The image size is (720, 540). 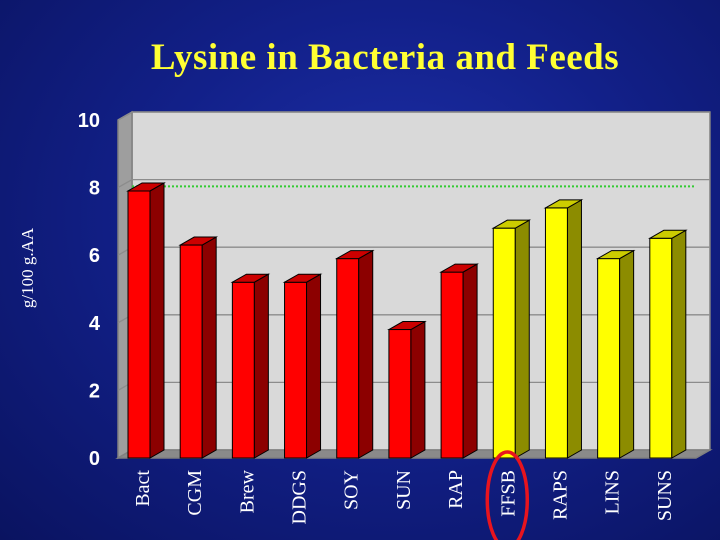 What do you see at coordinates (404, 490) in the screenshot?
I see `x-category-label: SUN` at bounding box center [404, 490].